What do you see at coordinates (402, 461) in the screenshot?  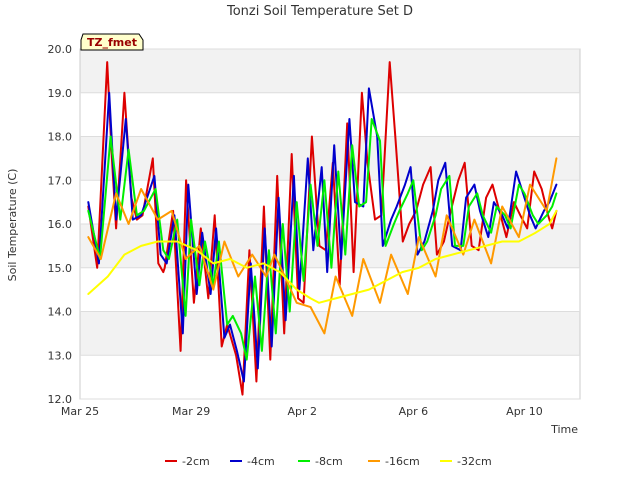 I see `legend-label: -16cm` at bounding box center [402, 461].